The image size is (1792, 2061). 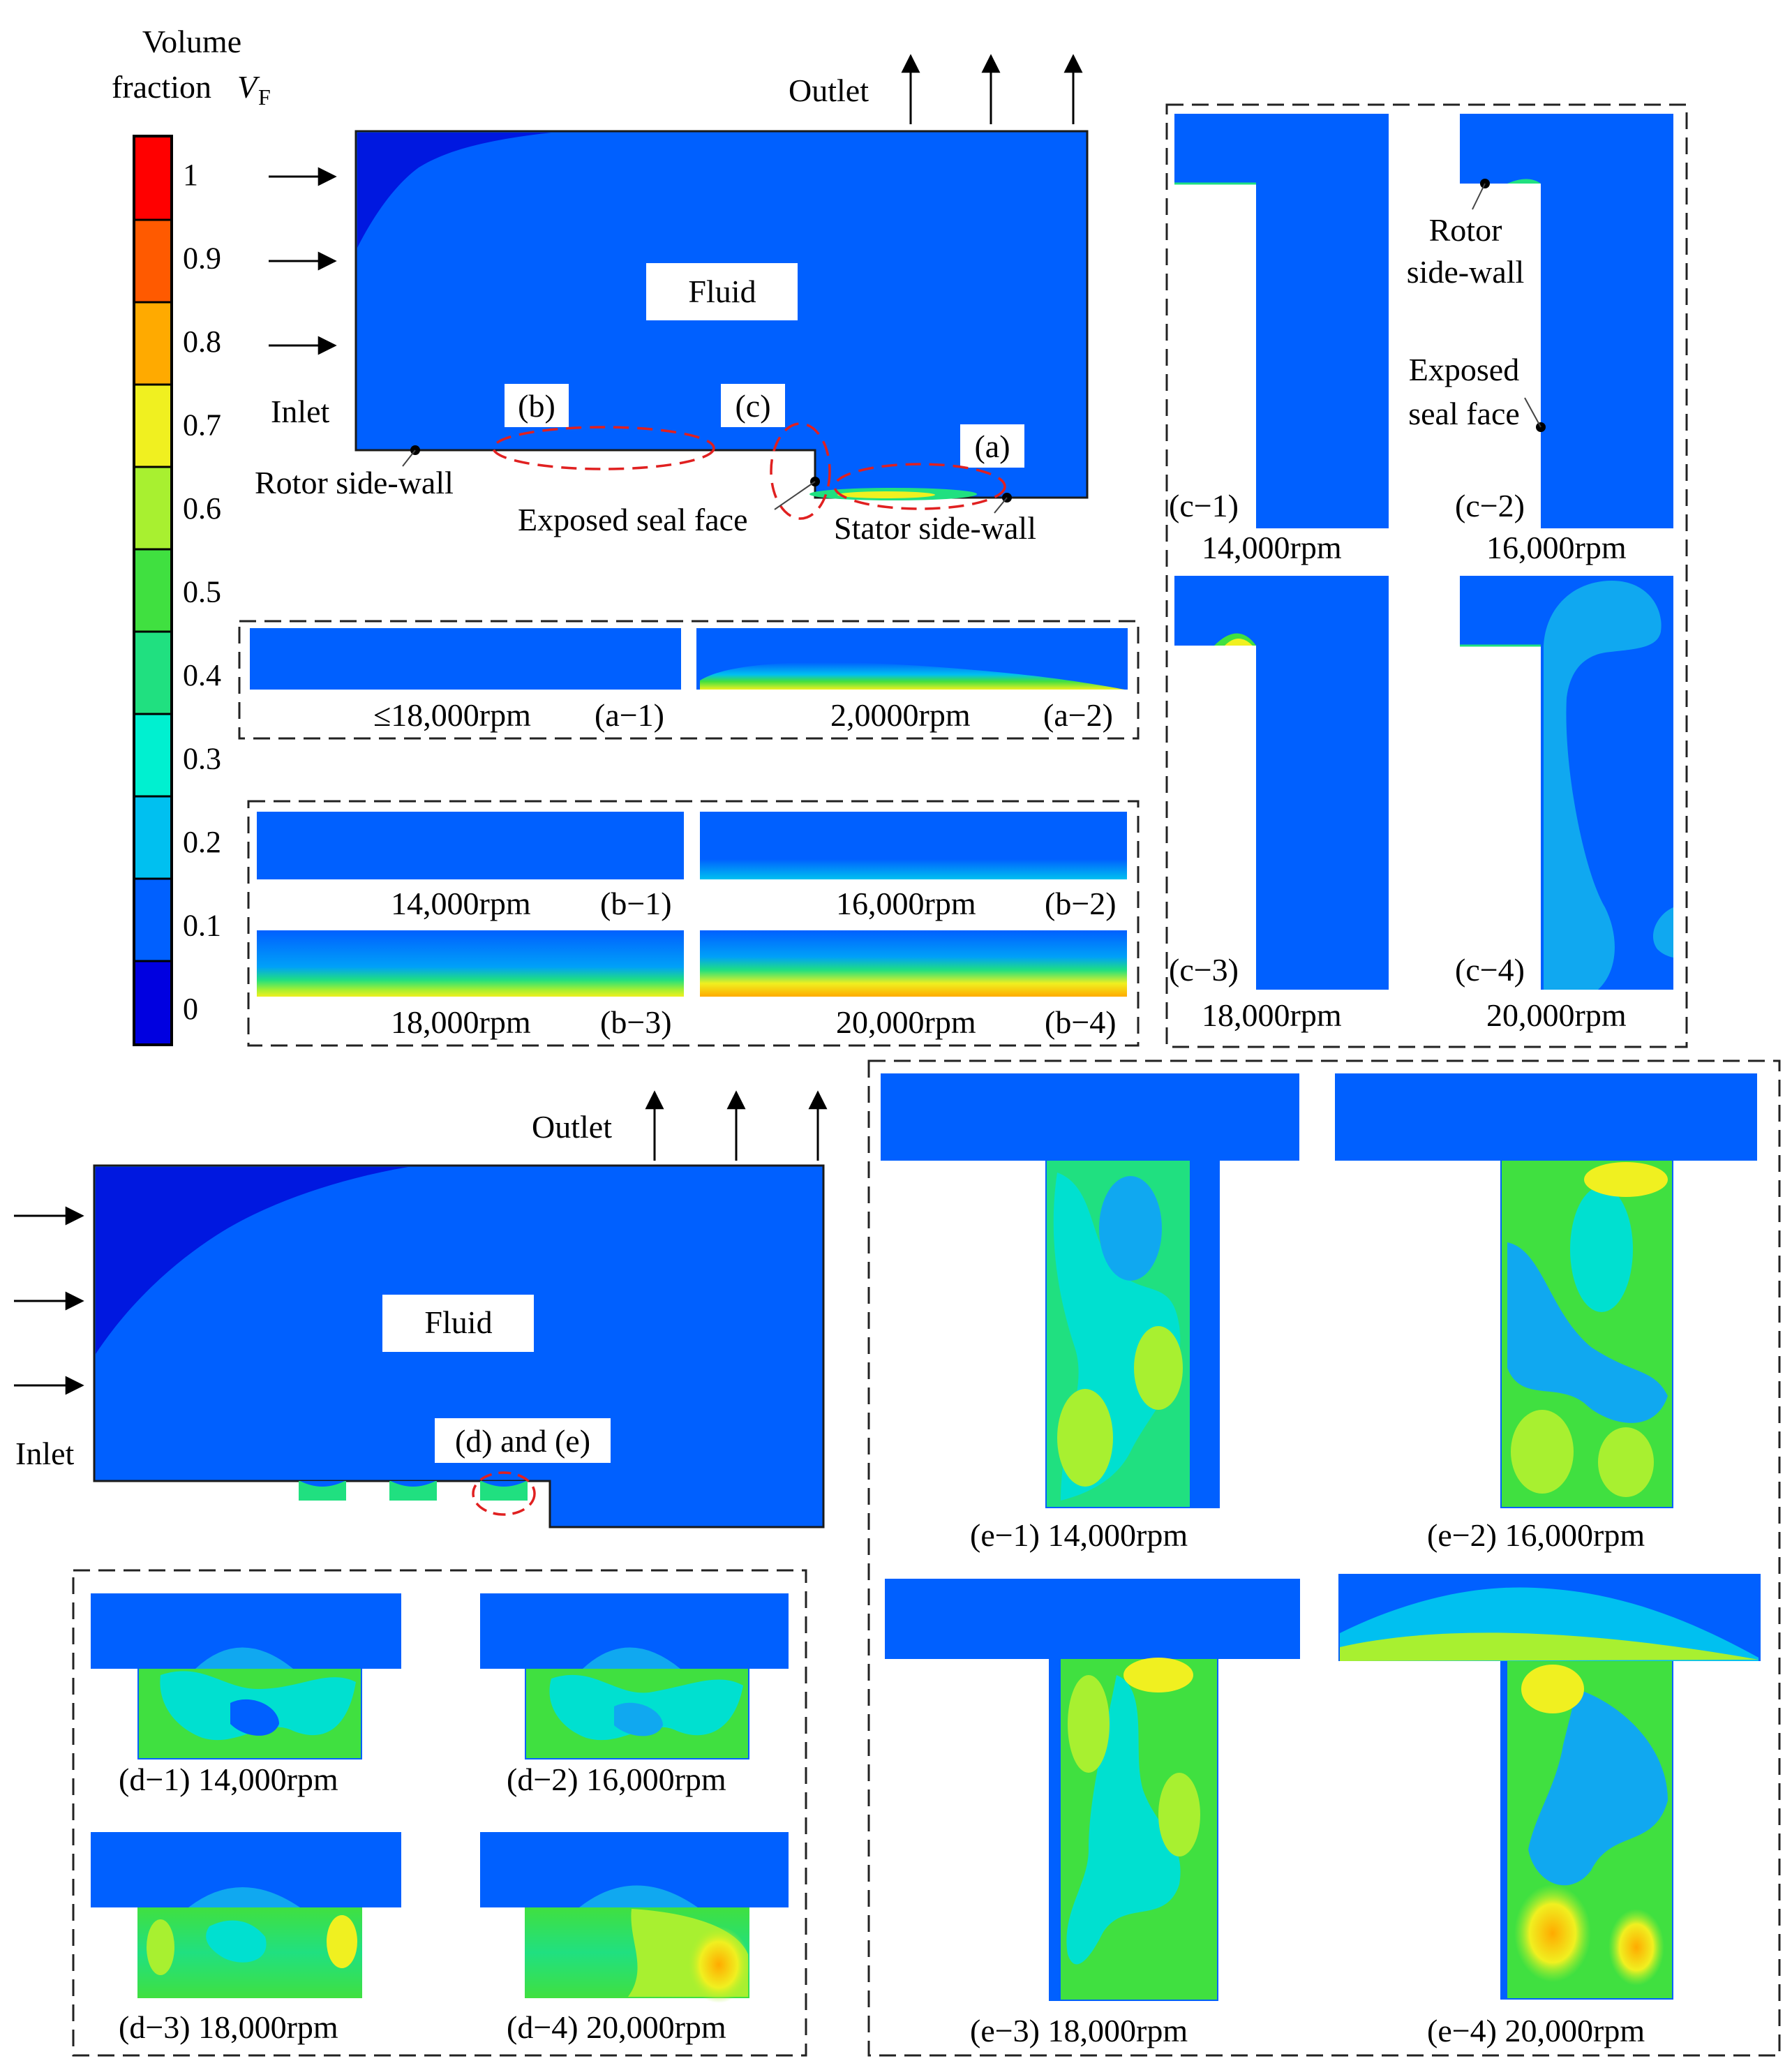 I want to click on c-seal-line1: Exposed, so click(x=1464, y=370).